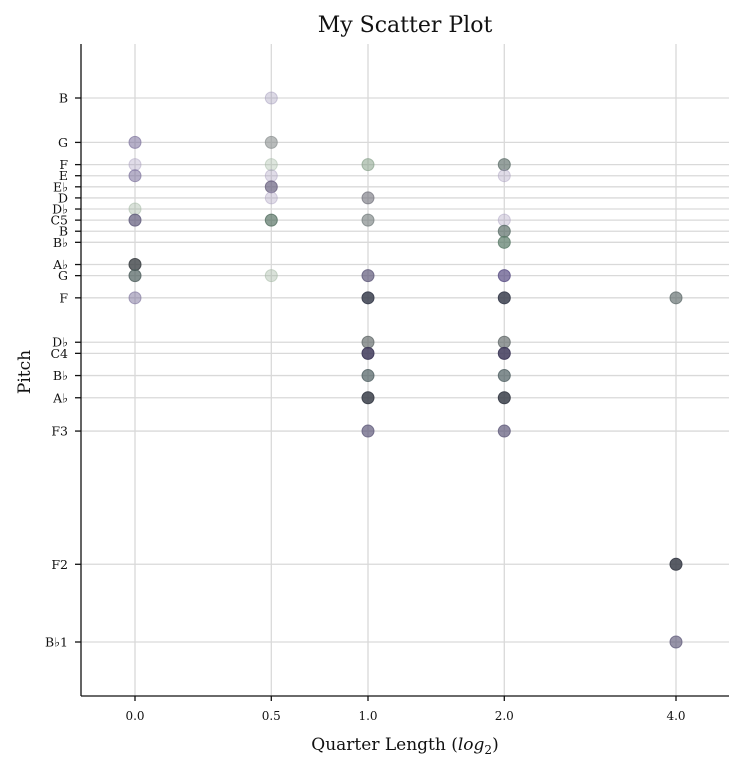 The width and height of the screenshot is (743, 770). Describe the element at coordinates (471, 745) in the screenshot. I see `x-axis-label-log: log` at that location.